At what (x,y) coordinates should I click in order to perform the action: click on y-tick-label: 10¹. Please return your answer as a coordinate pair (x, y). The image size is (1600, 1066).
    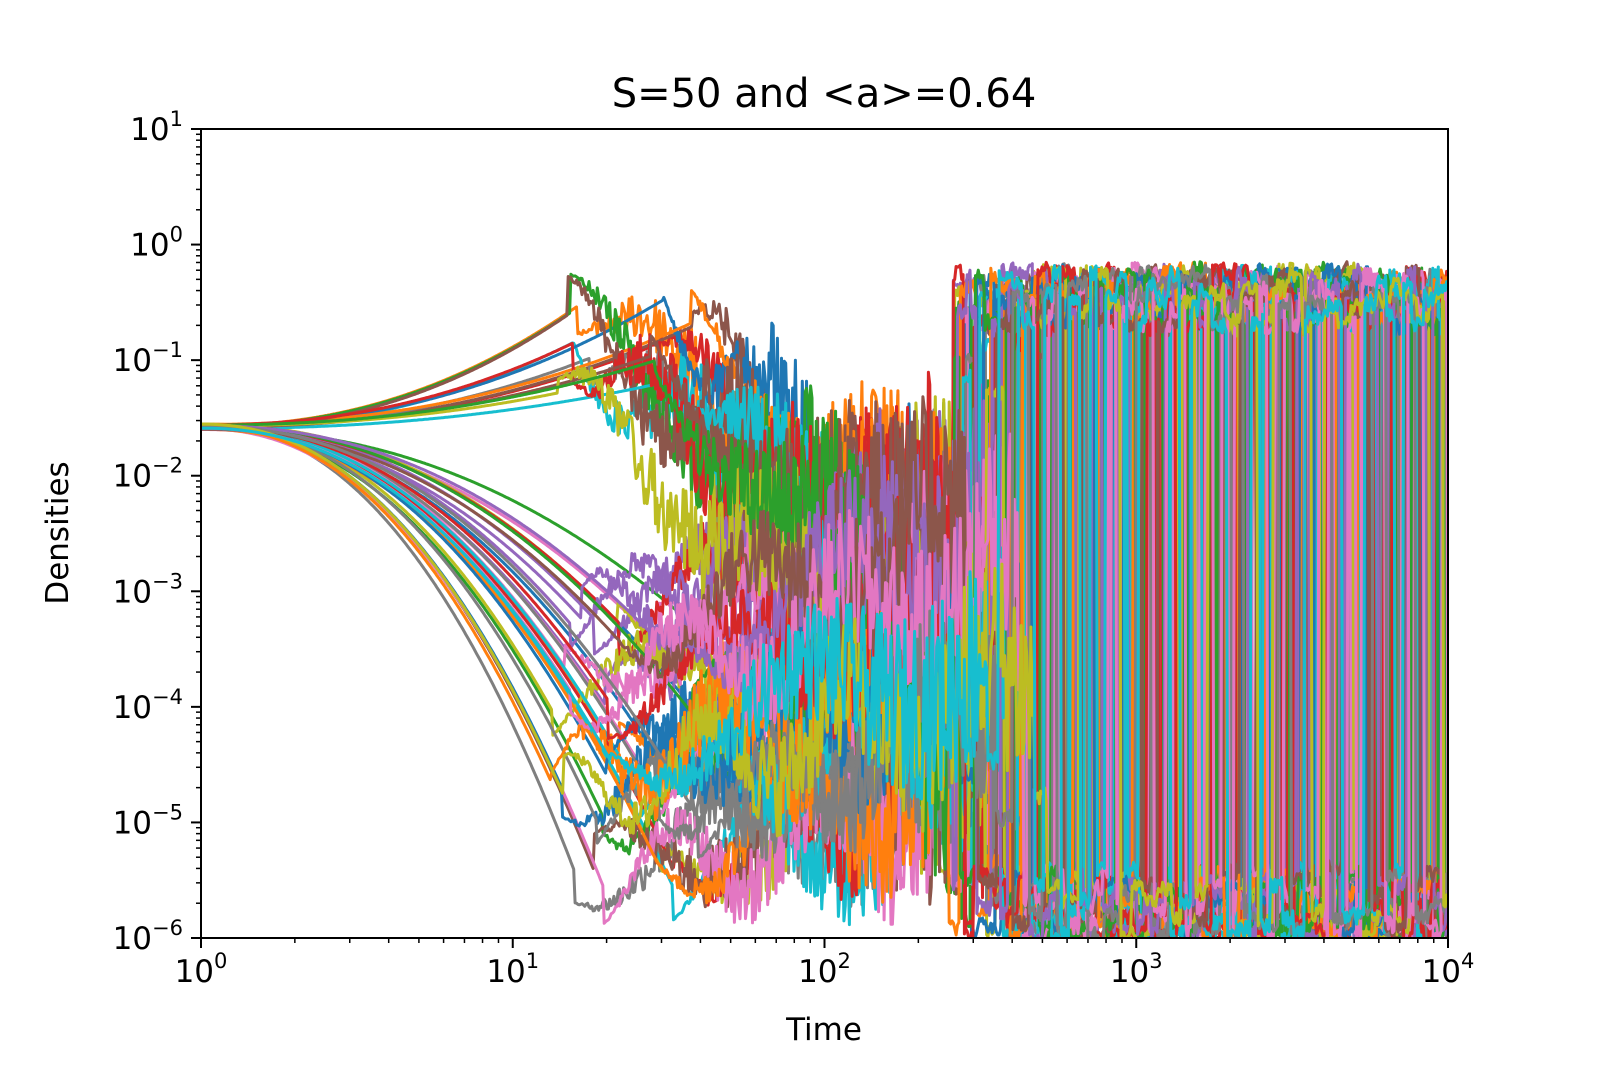
    Looking at the image, I should click on (156, 127).